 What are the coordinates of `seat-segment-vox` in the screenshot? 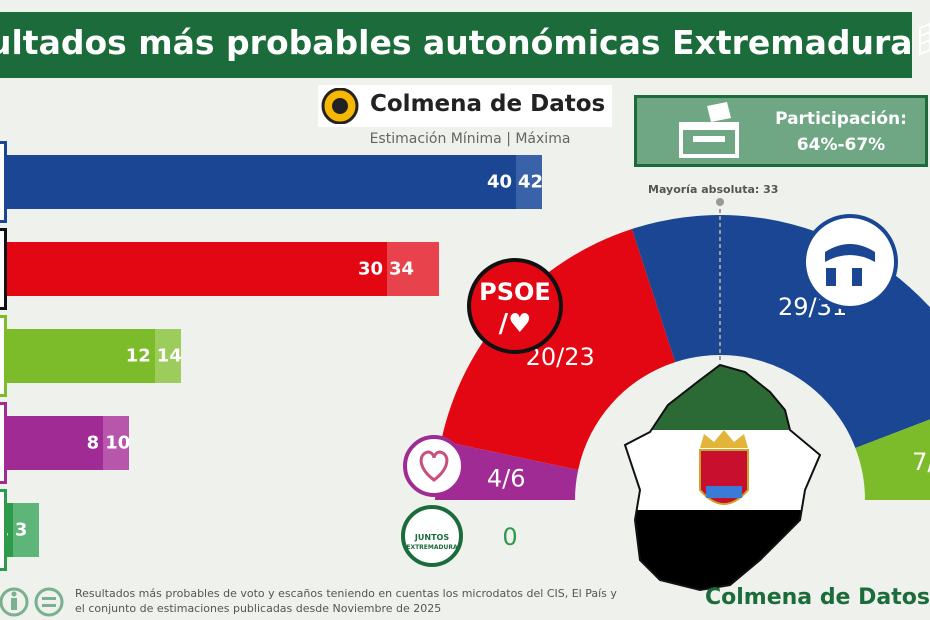 It's located at (892, 459).